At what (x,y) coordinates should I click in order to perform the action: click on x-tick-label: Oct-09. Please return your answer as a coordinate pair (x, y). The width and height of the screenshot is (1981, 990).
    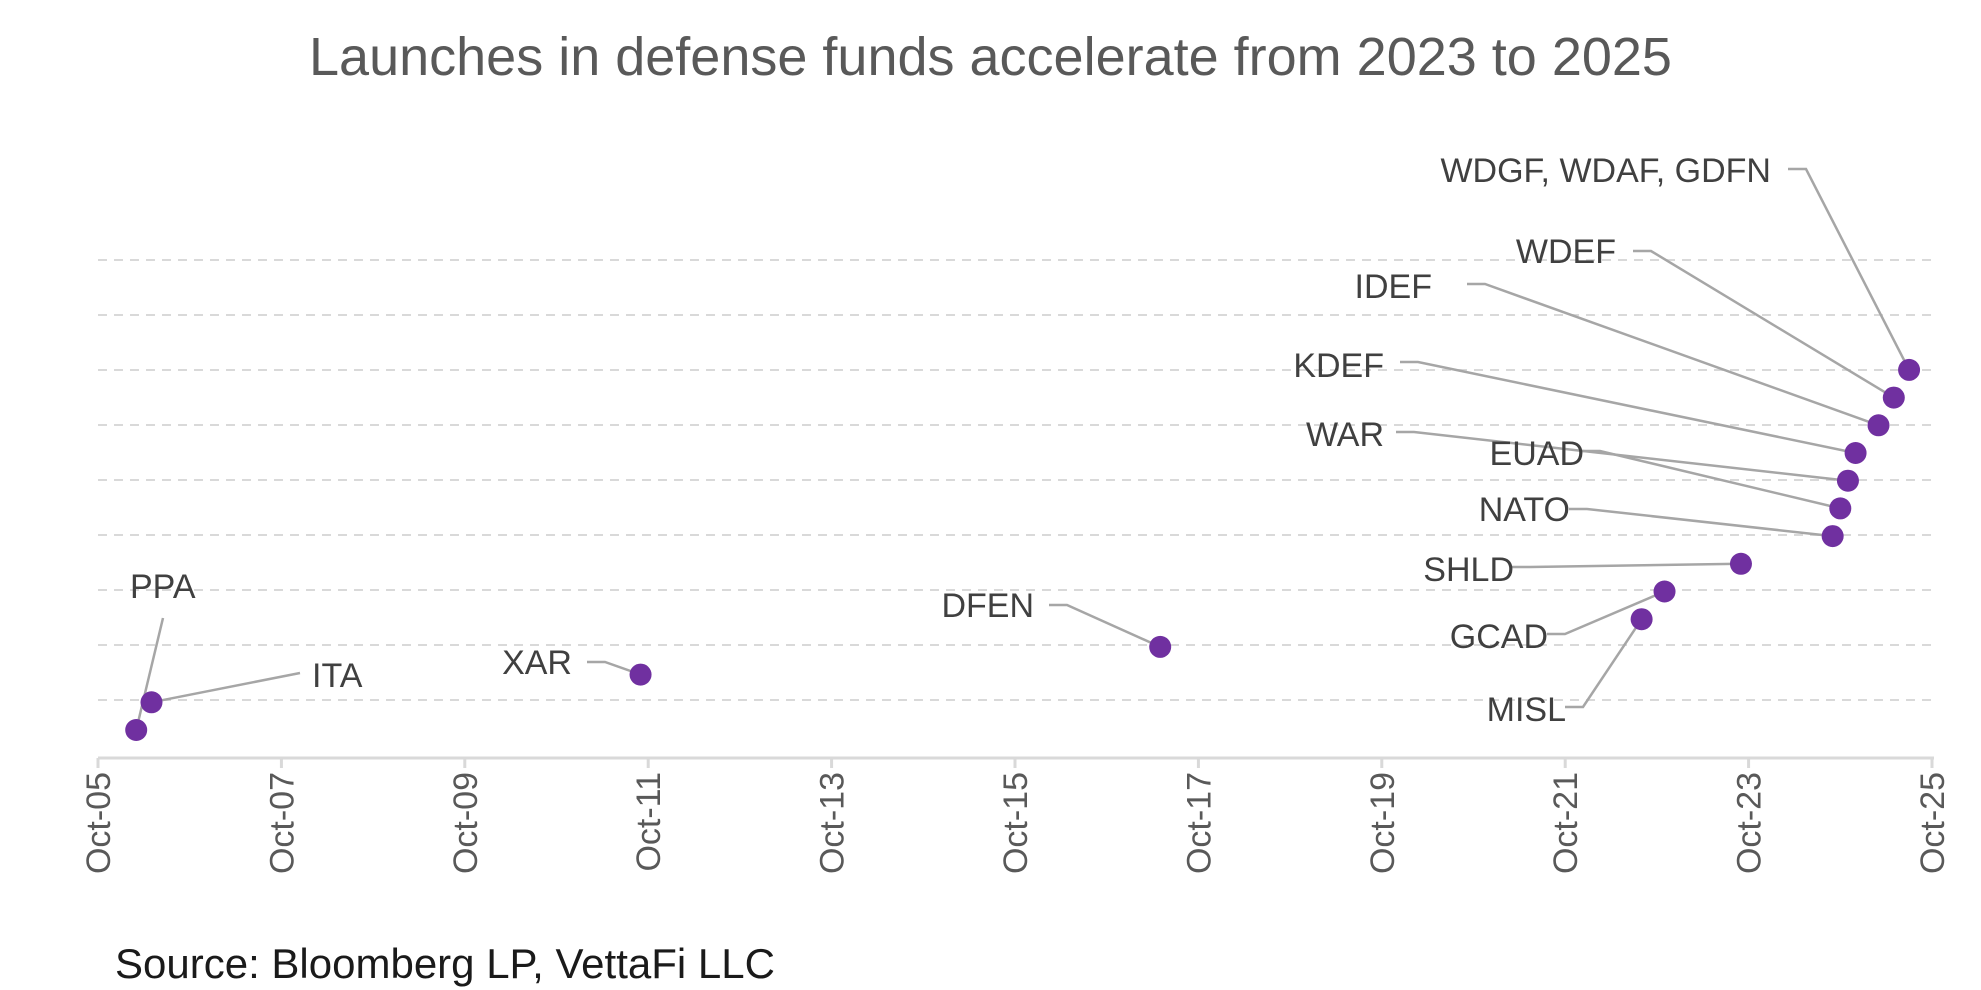
    Looking at the image, I should click on (466, 823).